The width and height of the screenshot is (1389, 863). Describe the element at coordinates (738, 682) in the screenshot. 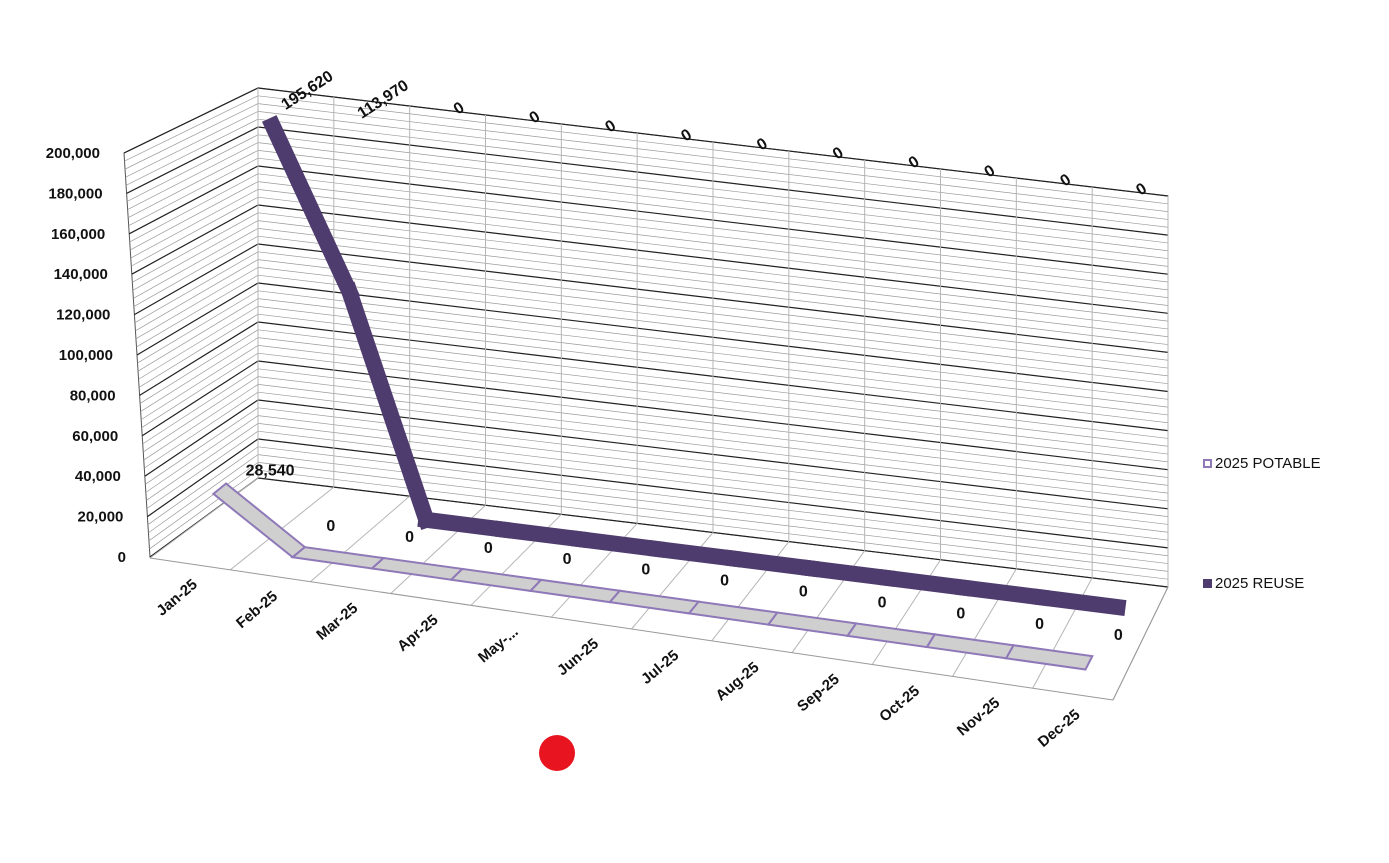

I see `x-category-label: Aug-25` at that location.